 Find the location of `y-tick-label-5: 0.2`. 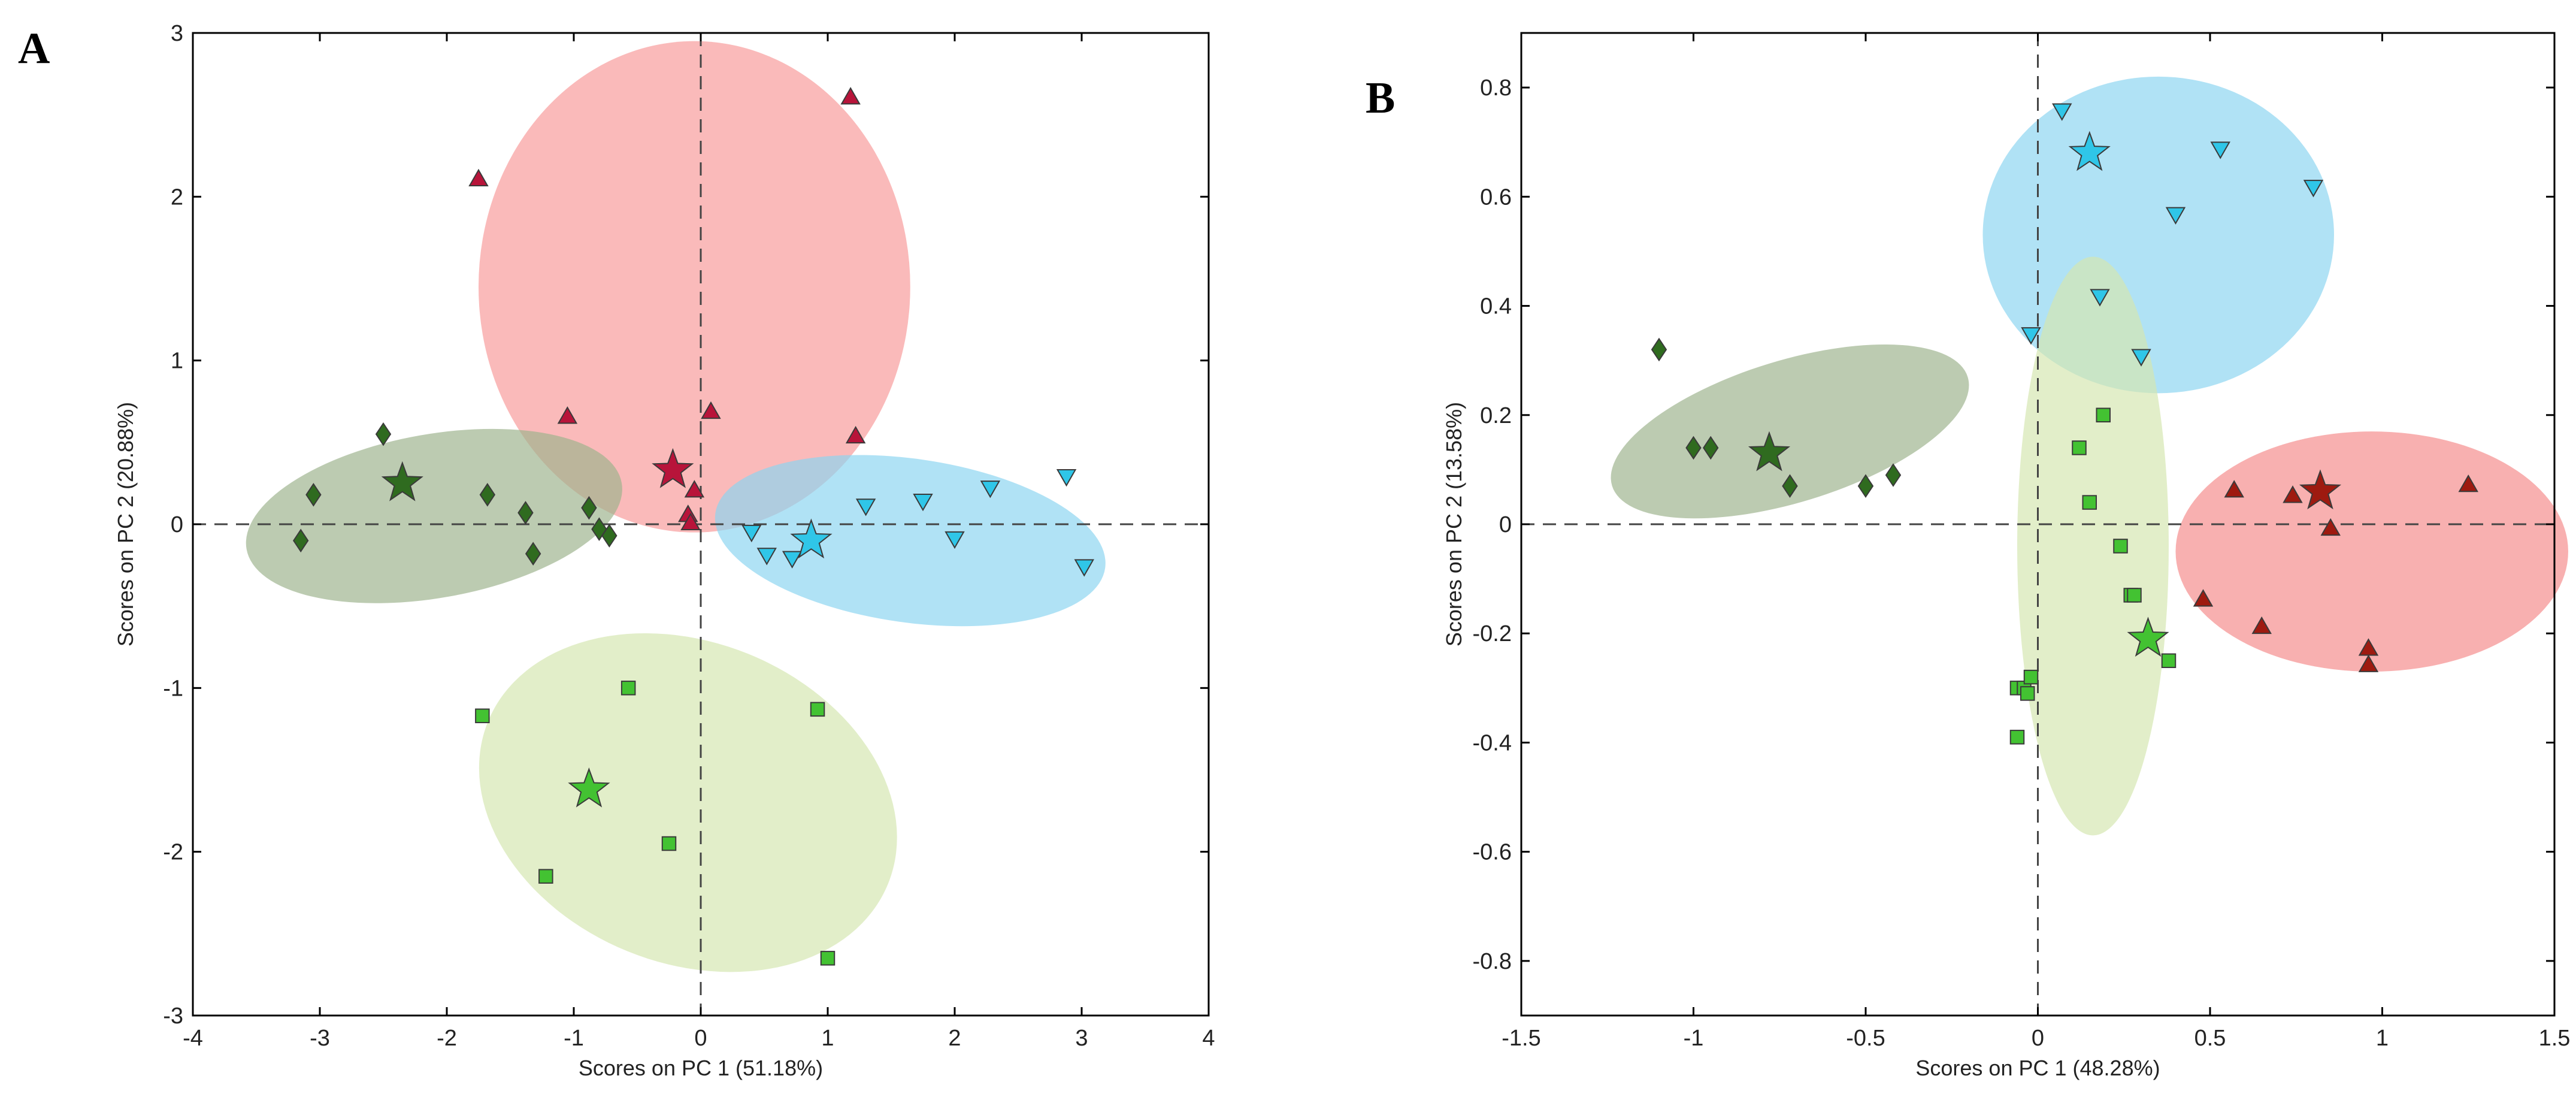

y-tick-label-5: 0.2 is located at coordinates (1496, 416).